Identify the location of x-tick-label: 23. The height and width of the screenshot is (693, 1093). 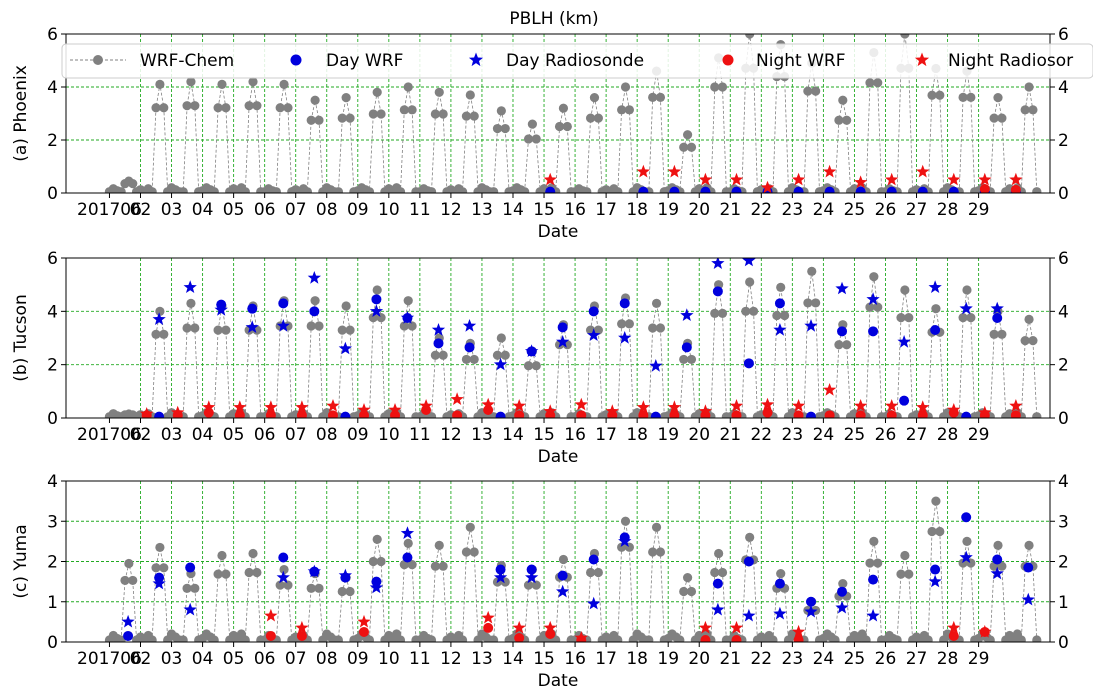
(793, 659).